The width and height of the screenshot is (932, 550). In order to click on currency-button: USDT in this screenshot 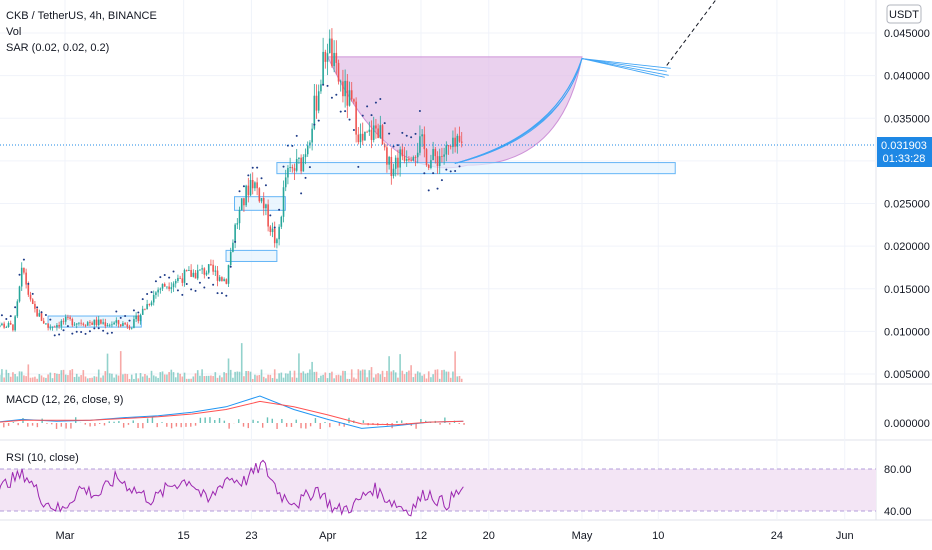, I will do `click(904, 14)`.